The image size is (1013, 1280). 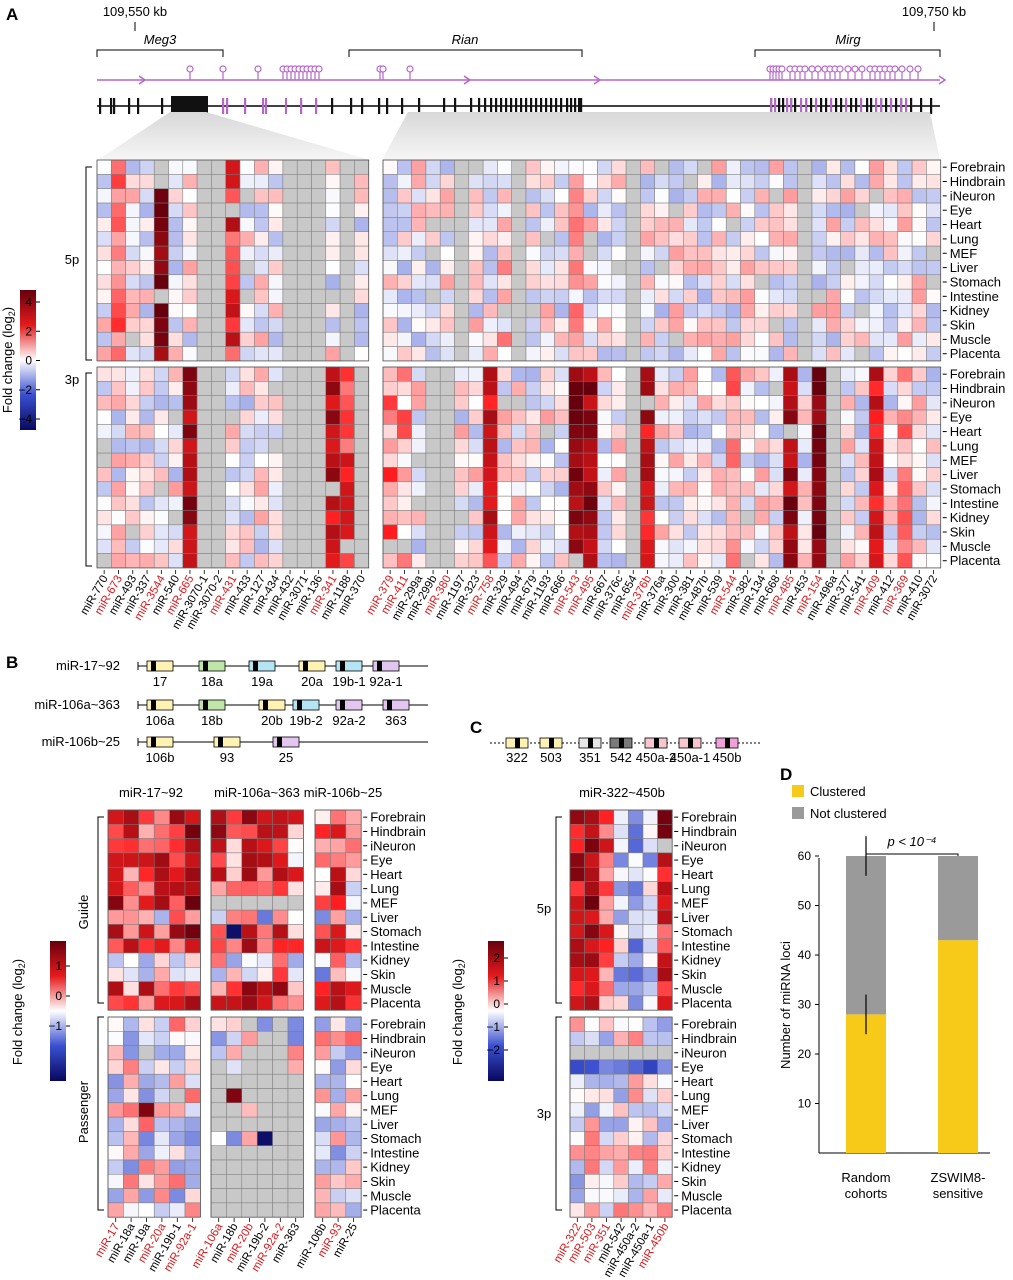 I want to click on tissue-label: Skin, so click(x=962, y=325).